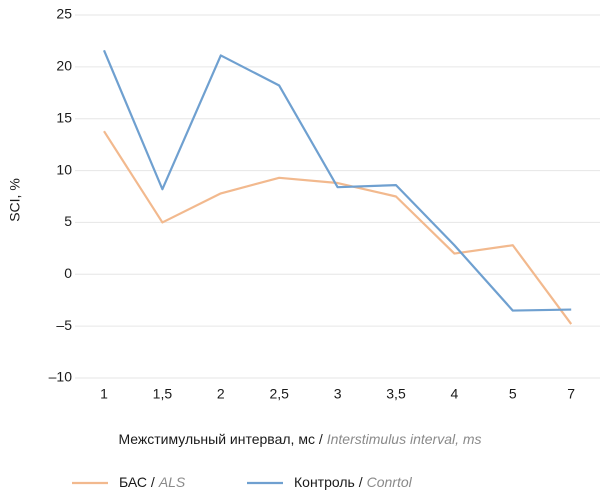 The image size is (604, 496). What do you see at coordinates (221, 394) in the screenshot?
I see `x-tick-label: 2` at bounding box center [221, 394].